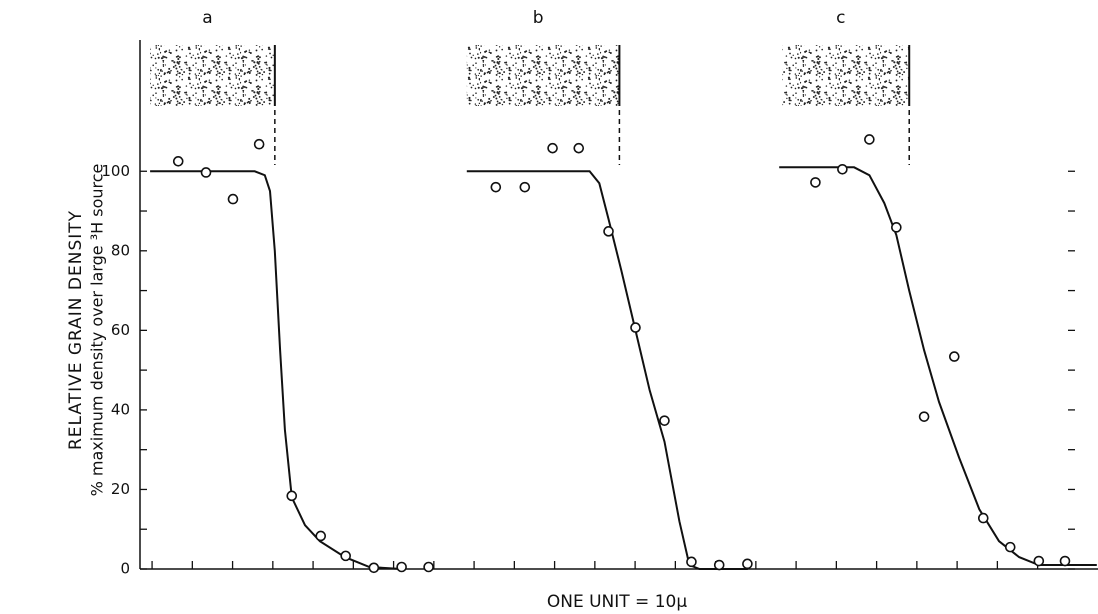 Image resolution: width=1098 pixels, height=614 pixels. What do you see at coordinates (120, 250) in the screenshot?
I see `y-tick-label: 80` at bounding box center [120, 250].